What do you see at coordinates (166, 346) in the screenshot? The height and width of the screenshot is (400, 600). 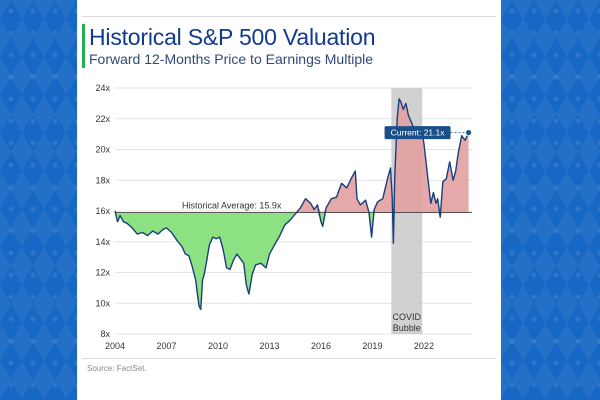 I see `x-tick-label-2007: 2007` at bounding box center [166, 346].